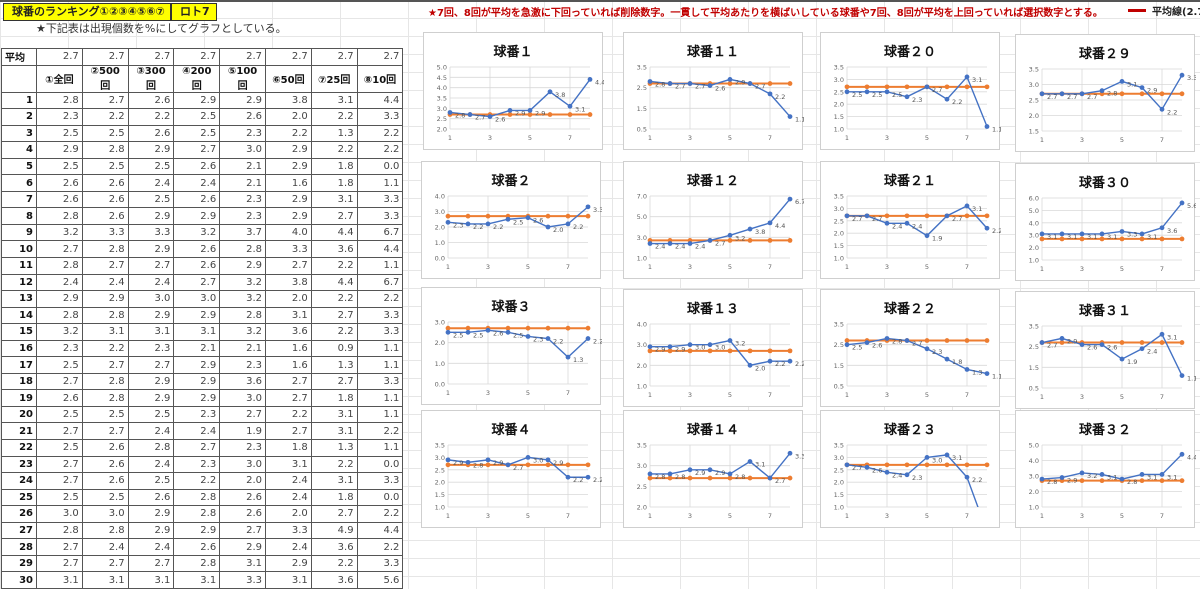  I want to click on ball-number: 28, so click(19, 547).